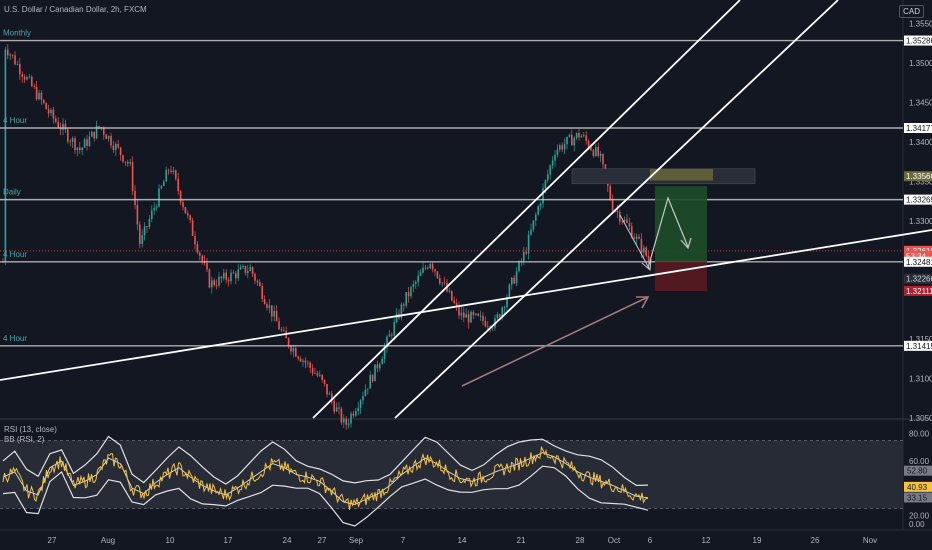  What do you see at coordinates (911, 11) in the screenshot?
I see `currency-badge: CAD` at bounding box center [911, 11].